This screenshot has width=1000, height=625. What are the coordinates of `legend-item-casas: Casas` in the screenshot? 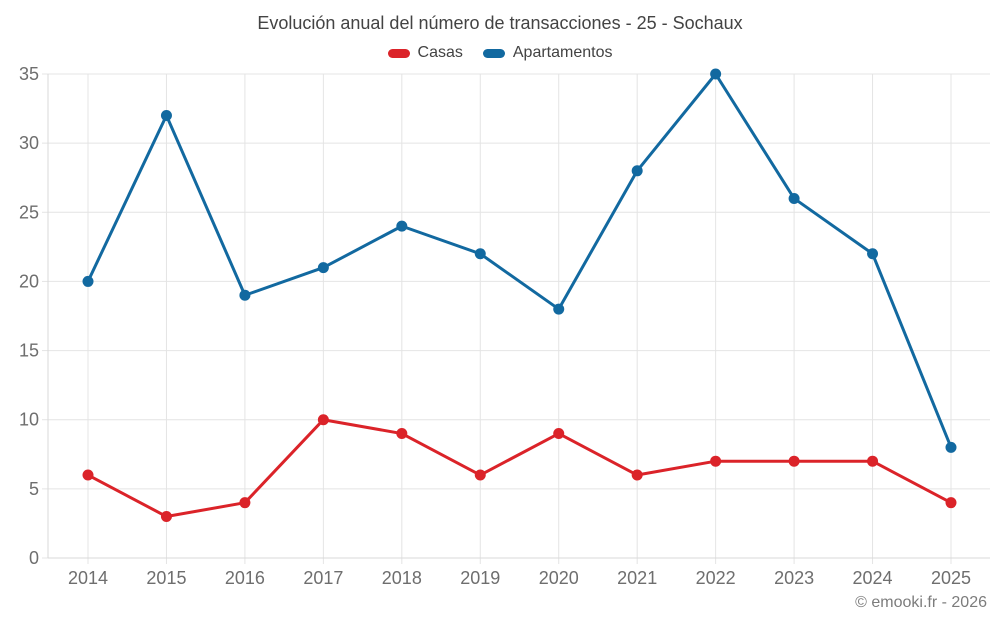 It's located at (425, 53).